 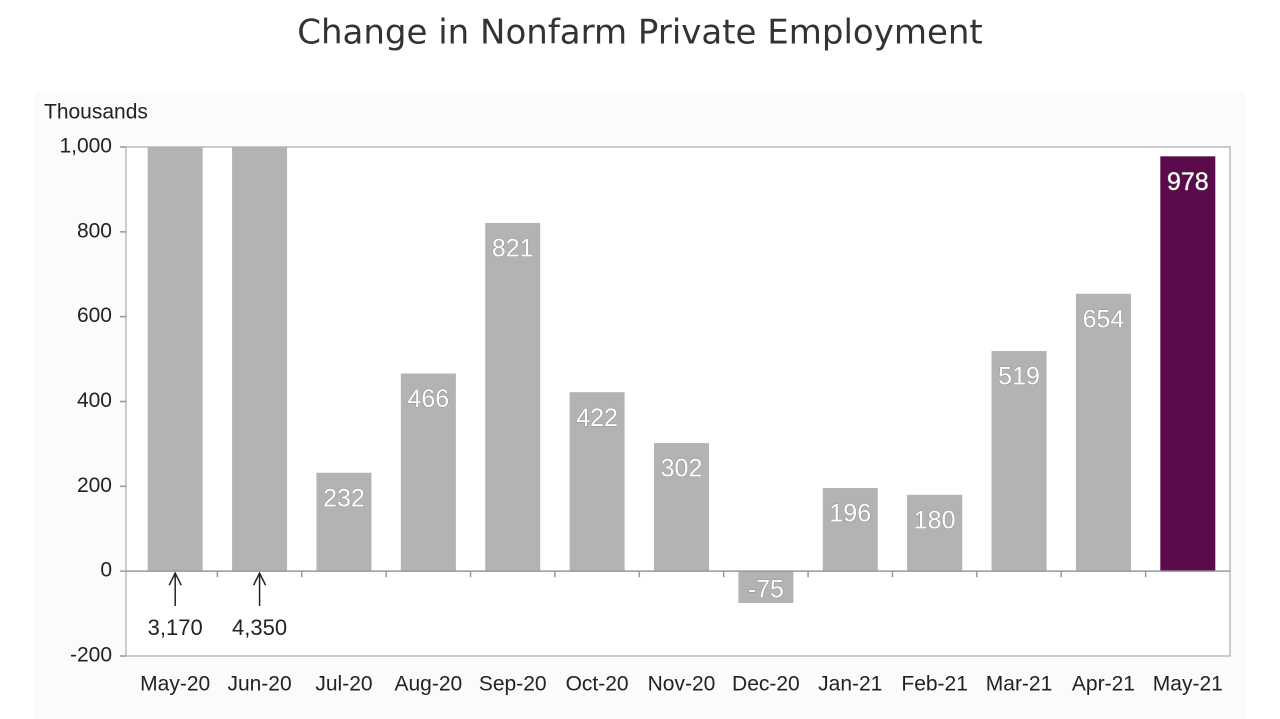 I want to click on value-label: 978, so click(x=1188, y=182).